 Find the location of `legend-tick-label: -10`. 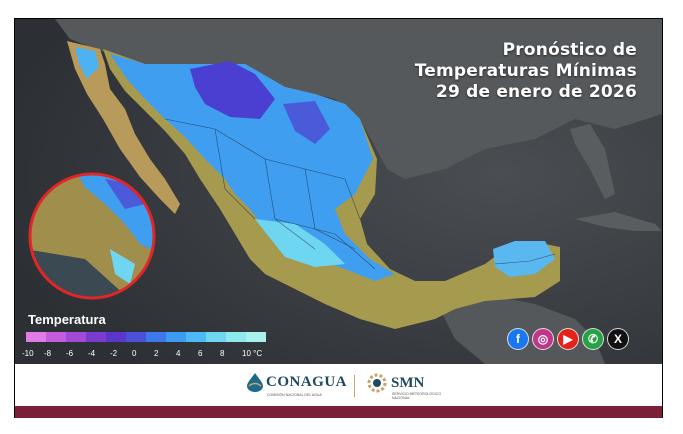

legend-tick-label: -10 is located at coordinates (28, 353).